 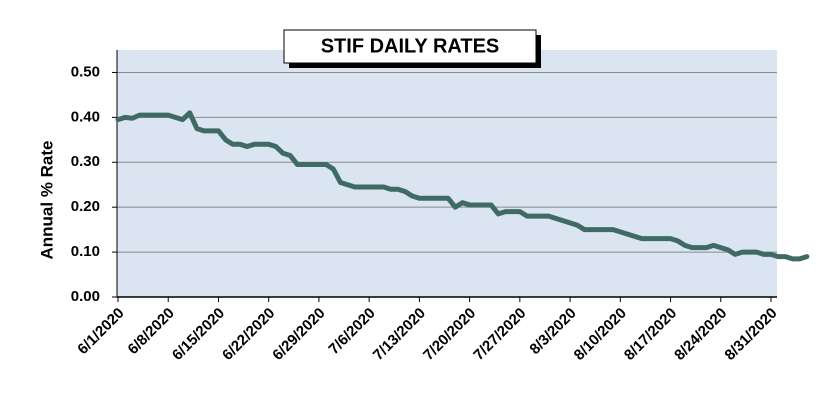 What do you see at coordinates (449, 334) in the screenshot?
I see `x-tick-label: 7/20/2020` at bounding box center [449, 334].